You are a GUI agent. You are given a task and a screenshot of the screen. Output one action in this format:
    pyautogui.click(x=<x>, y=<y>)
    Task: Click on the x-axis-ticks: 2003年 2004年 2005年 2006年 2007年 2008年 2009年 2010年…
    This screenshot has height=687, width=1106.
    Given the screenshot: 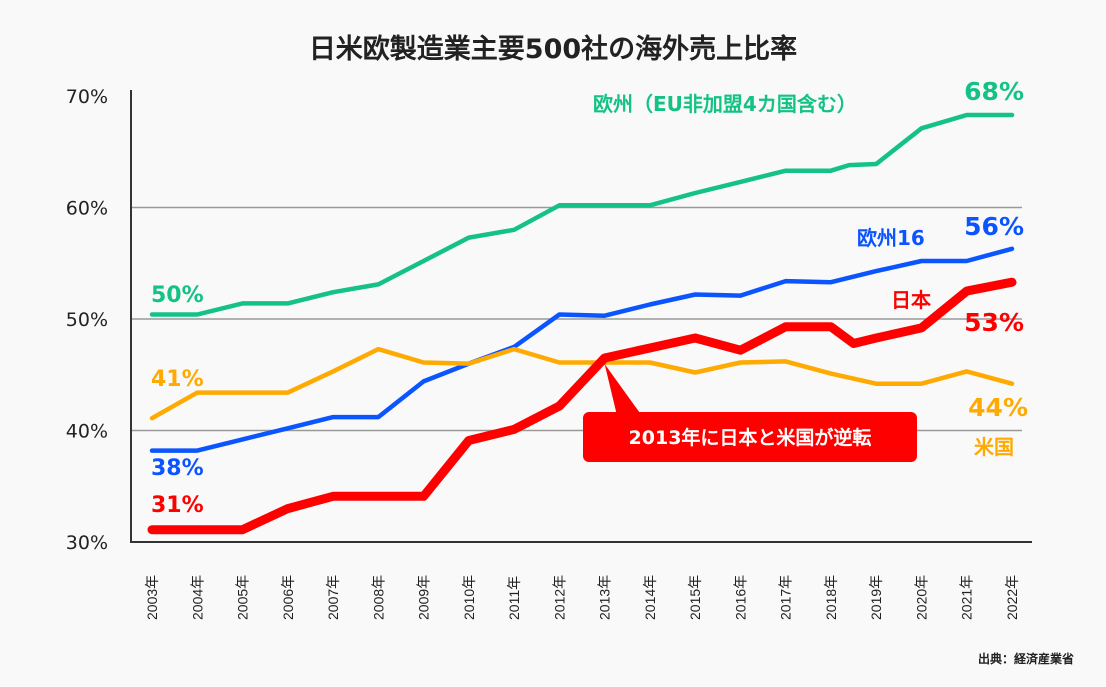 What is the action you would take?
    pyautogui.click(x=582, y=597)
    